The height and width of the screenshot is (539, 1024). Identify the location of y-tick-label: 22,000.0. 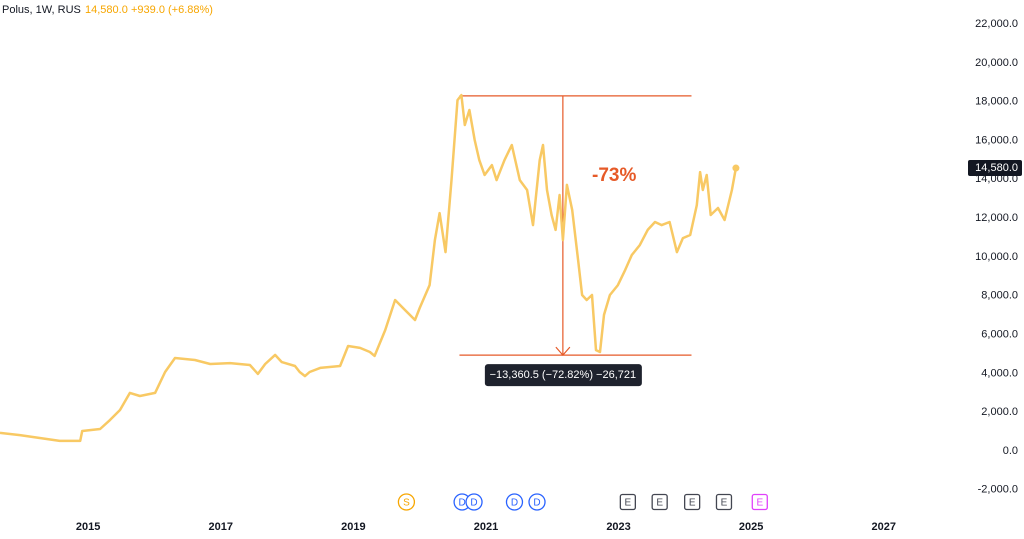
(996, 24).